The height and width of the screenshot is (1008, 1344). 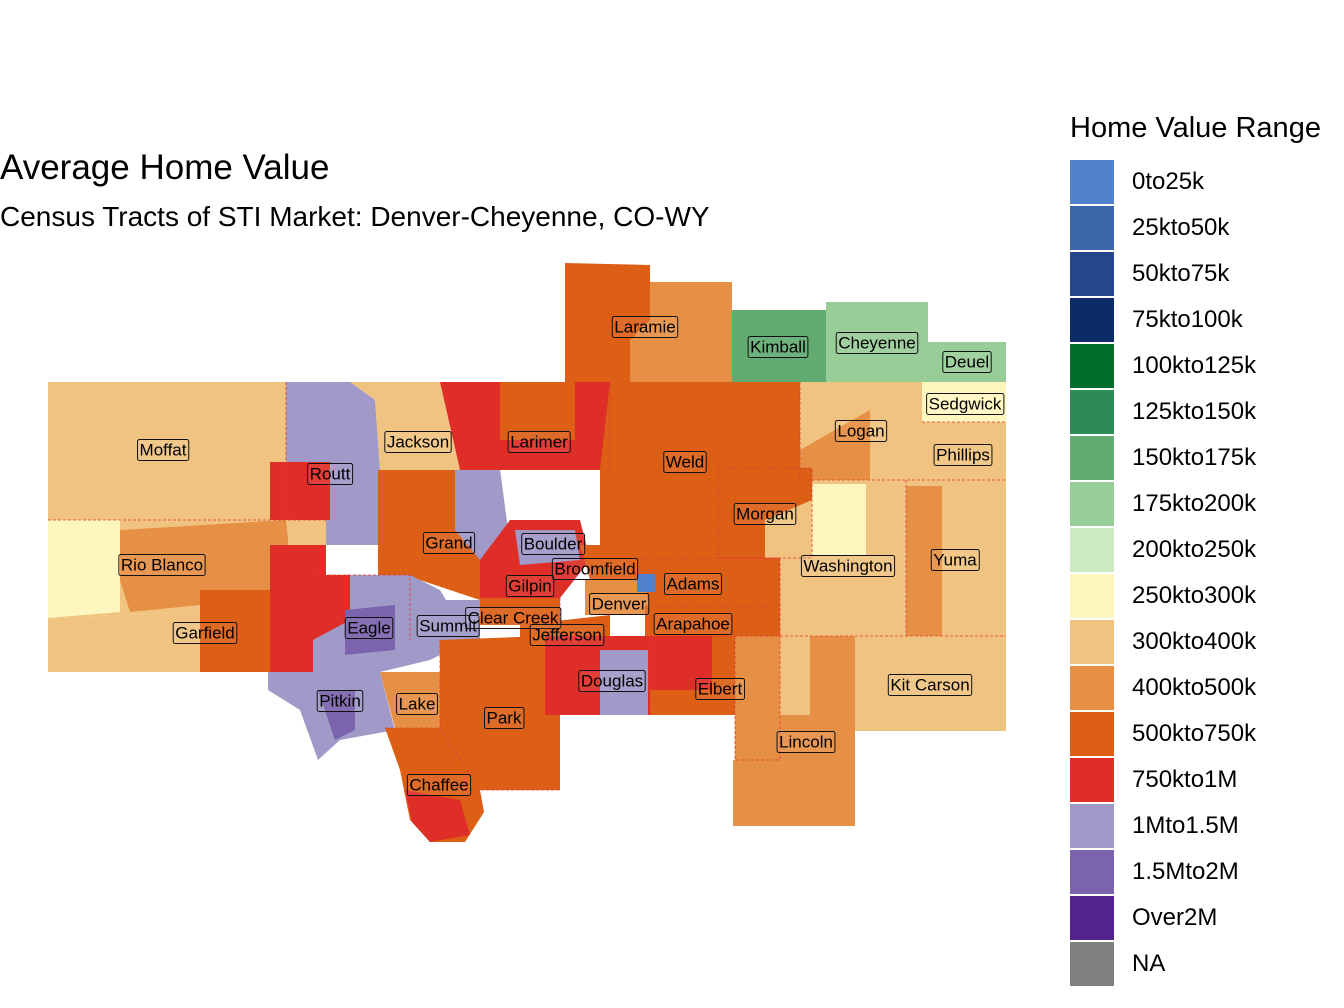 I want to click on county-label-text: Routt, so click(x=330, y=474).